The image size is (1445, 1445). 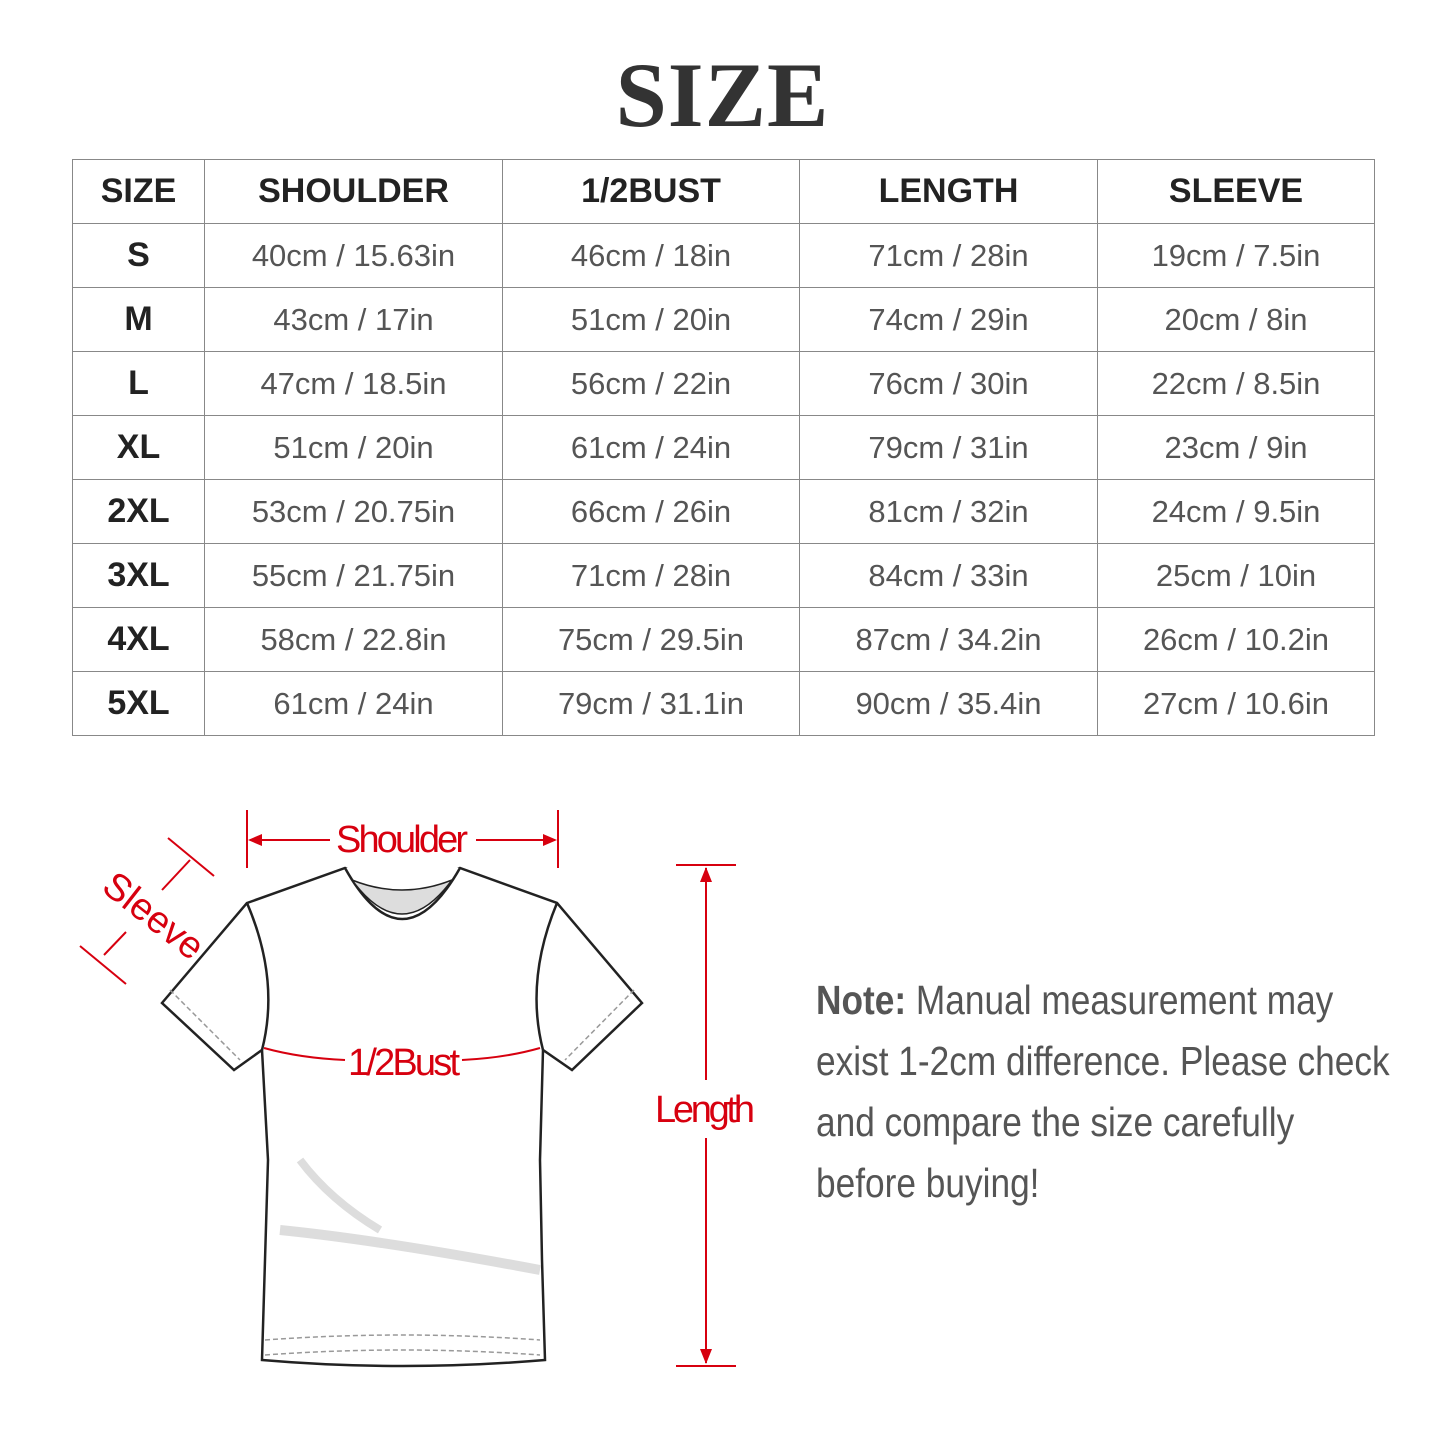 I want to click on note-prefix: Note:, so click(x=861, y=1000).